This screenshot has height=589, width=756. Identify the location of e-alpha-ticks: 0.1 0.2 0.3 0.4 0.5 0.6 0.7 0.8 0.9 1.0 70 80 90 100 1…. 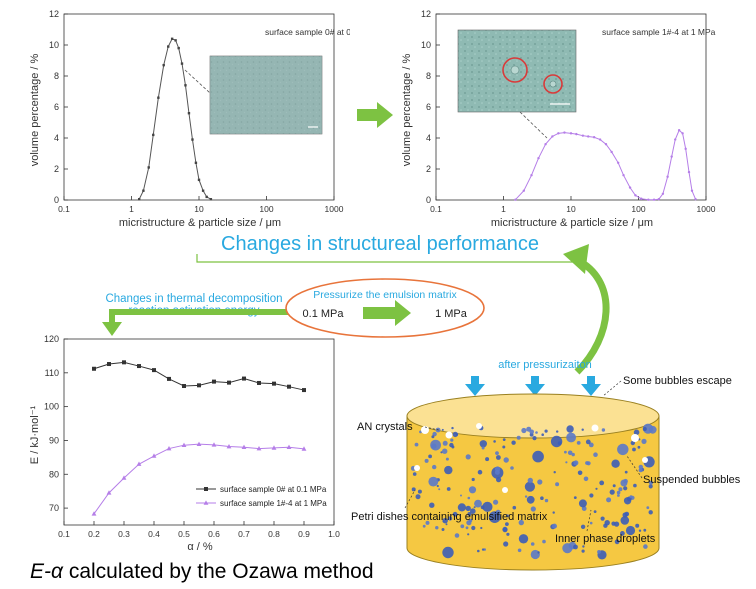
(192, 436).